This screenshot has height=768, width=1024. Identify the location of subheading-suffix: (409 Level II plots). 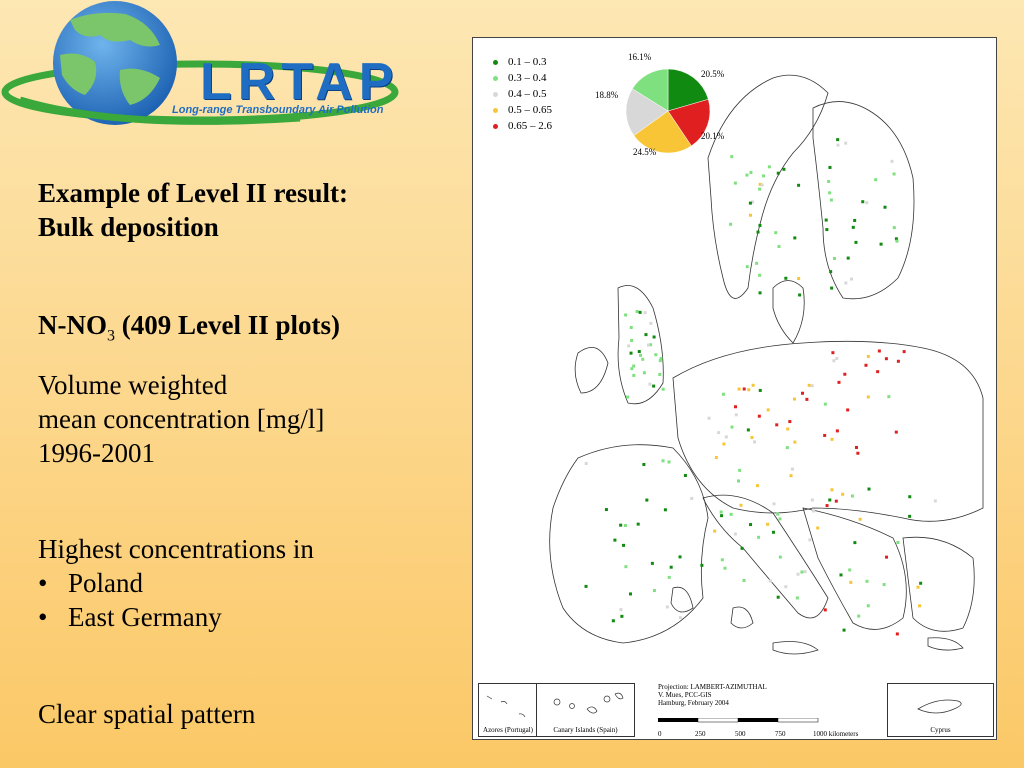
(227, 325).